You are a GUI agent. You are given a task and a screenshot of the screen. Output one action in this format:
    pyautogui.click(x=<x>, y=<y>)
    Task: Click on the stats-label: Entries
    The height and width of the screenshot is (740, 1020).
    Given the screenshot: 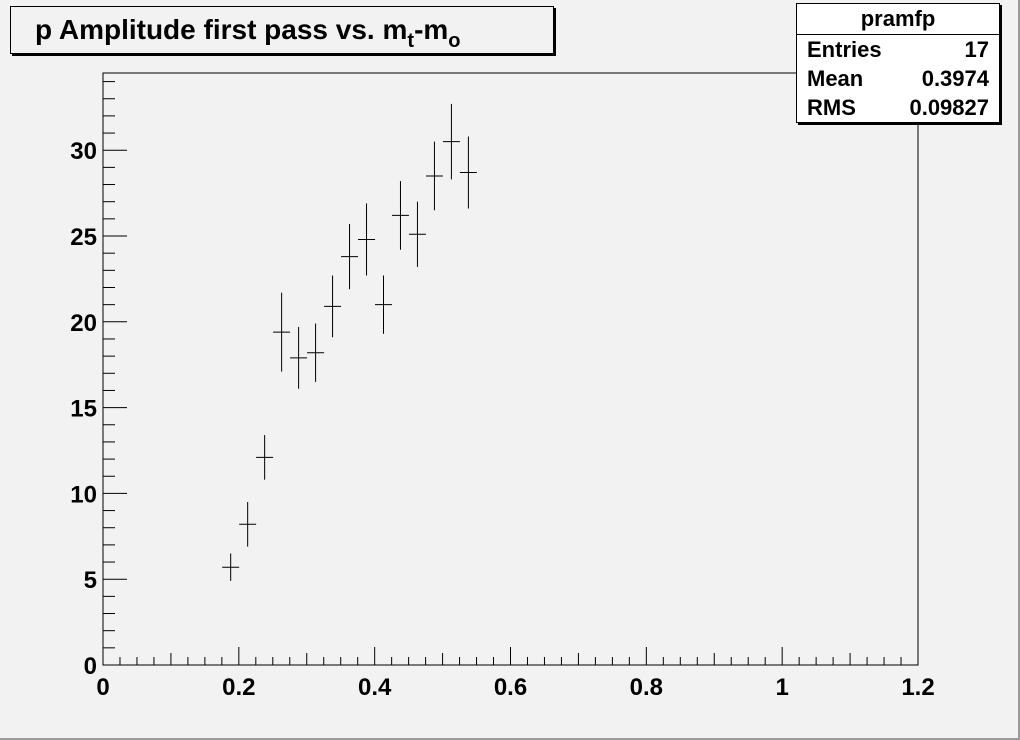 What is the action you would take?
    pyautogui.click(x=844, y=49)
    